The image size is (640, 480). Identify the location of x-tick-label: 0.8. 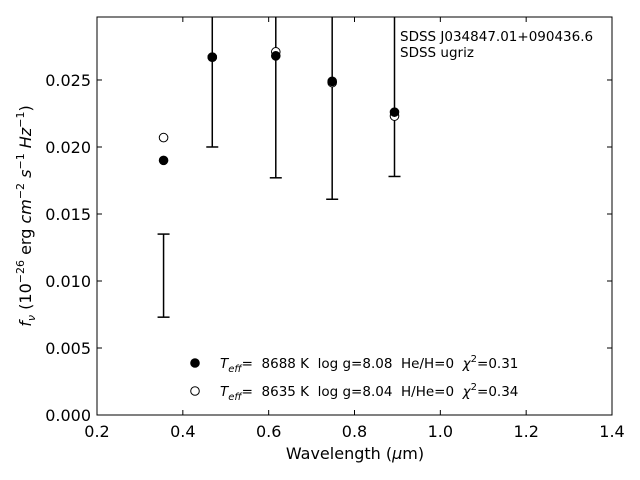
(354, 431).